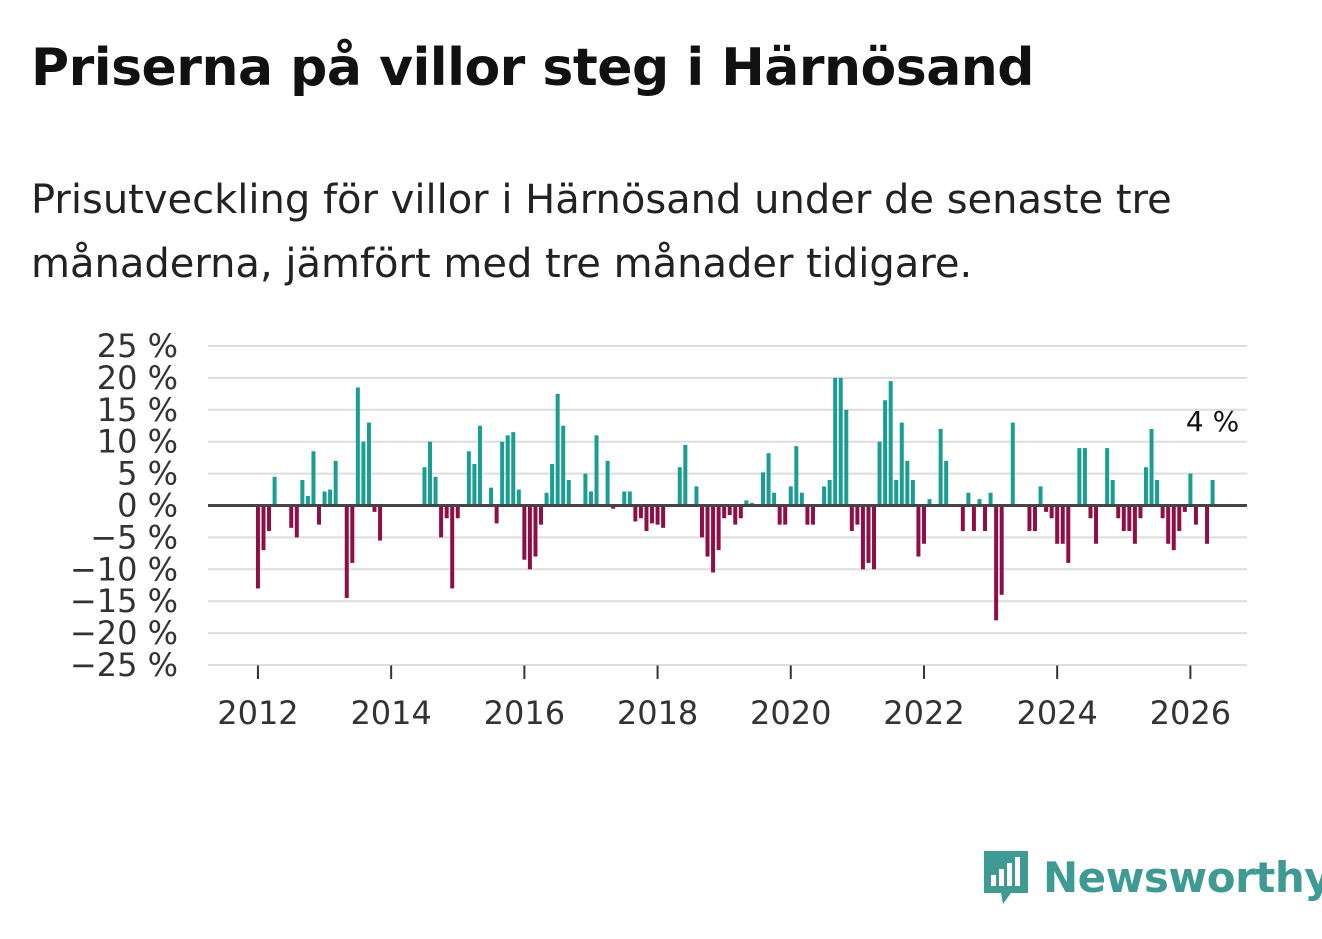  I want to click on x-tick-label: 2012, so click(257, 713).